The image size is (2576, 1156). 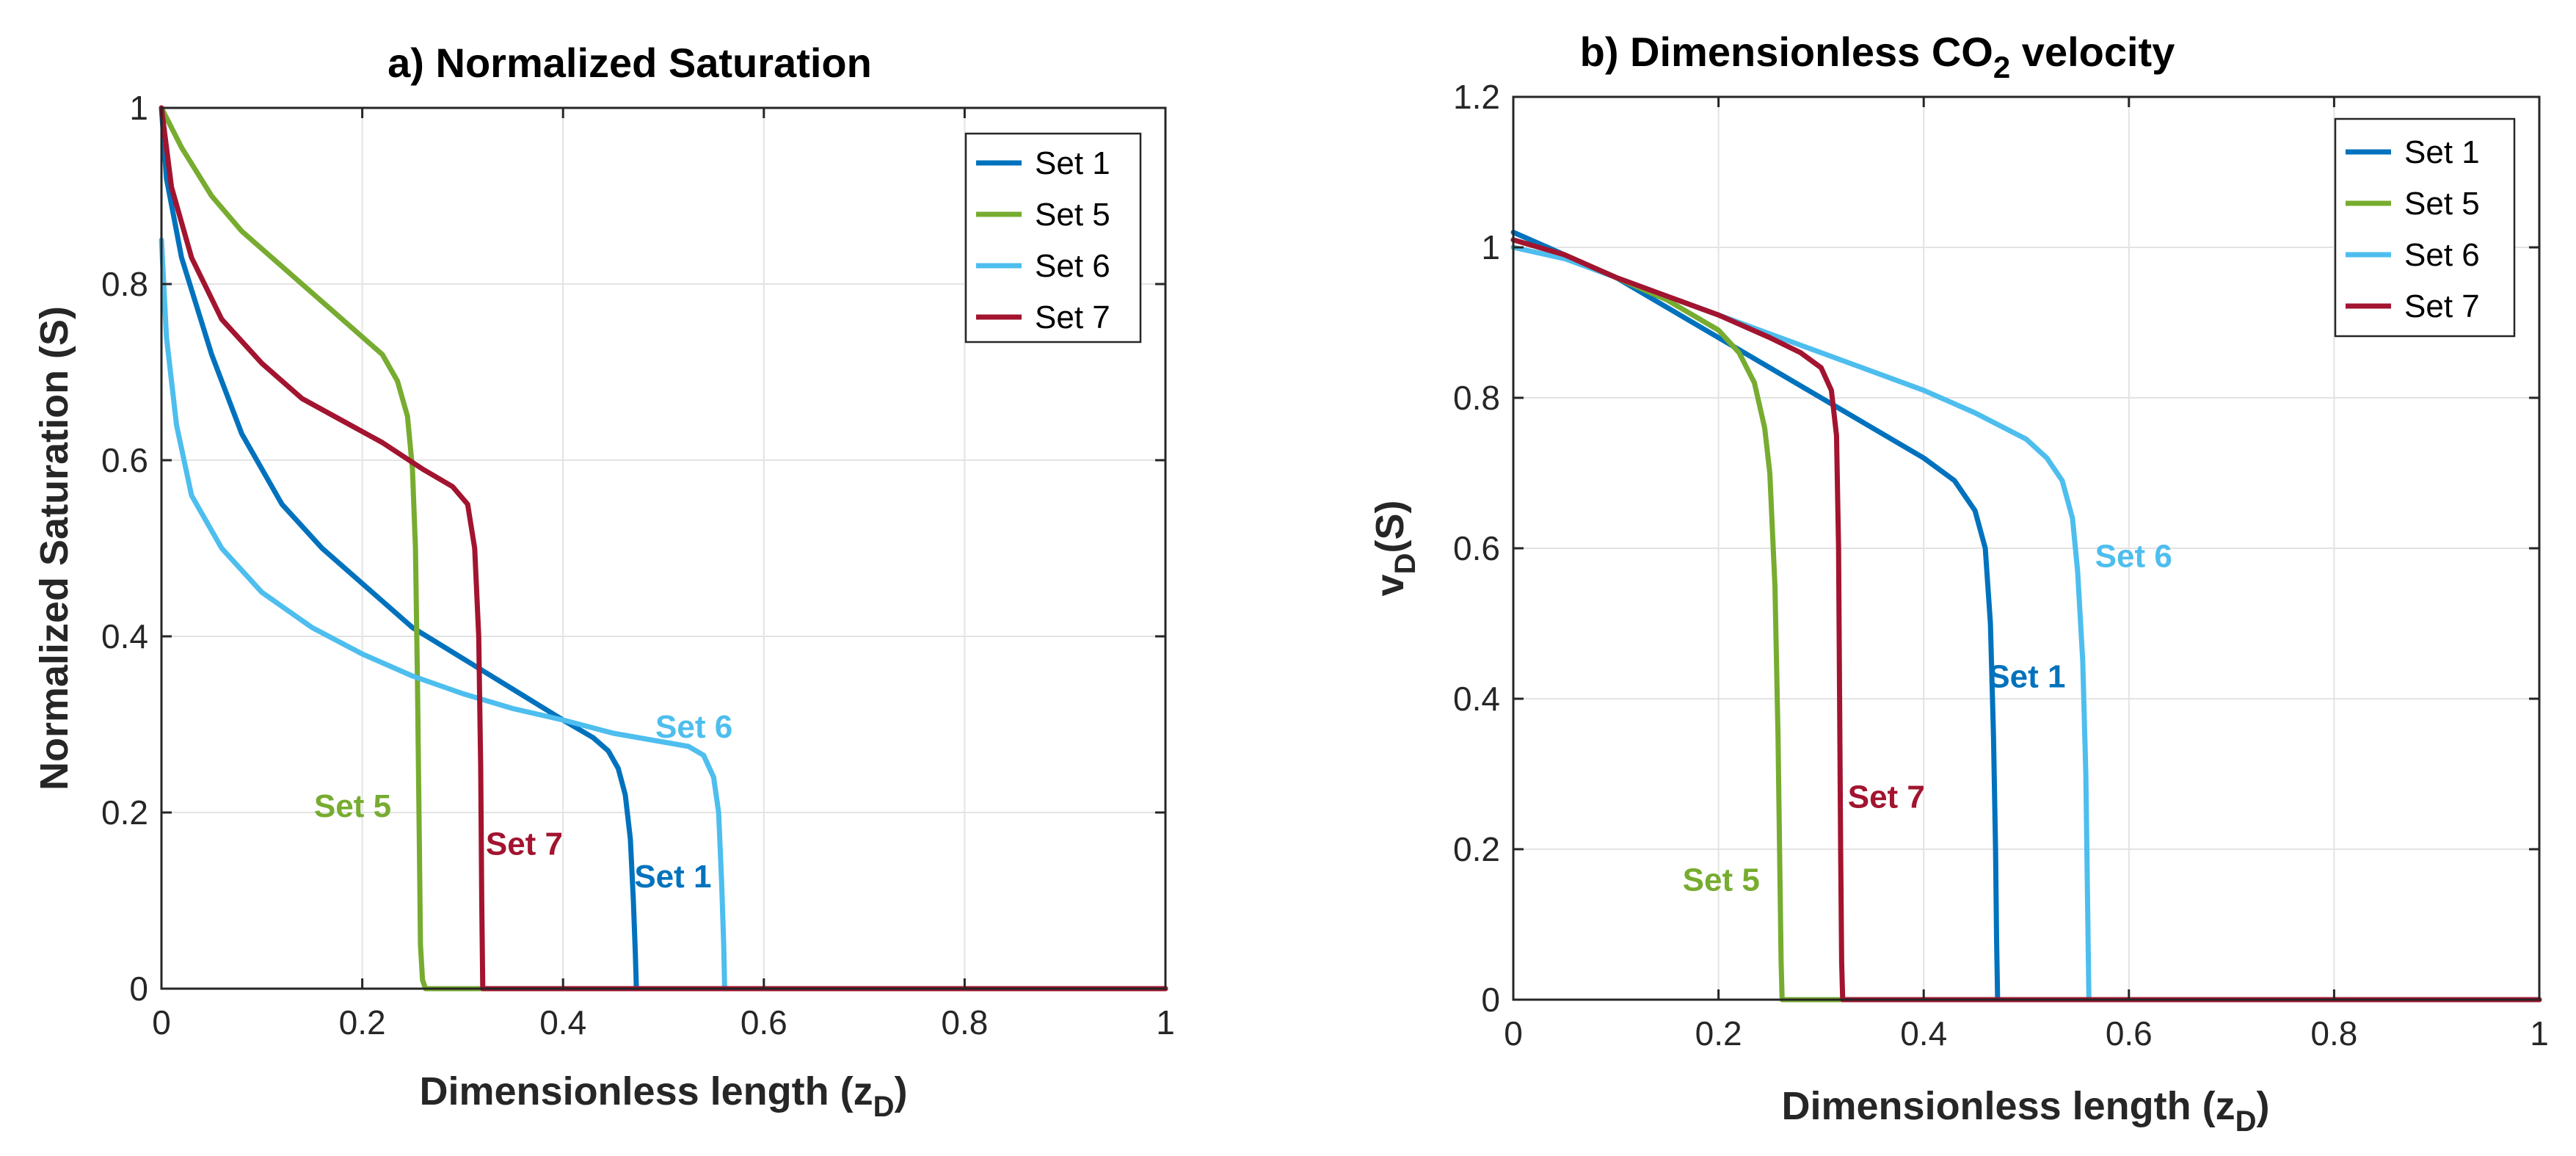 What do you see at coordinates (630, 63) in the screenshot?
I see `chart-title: a) Normalized Saturation` at bounding box center [630, 63].